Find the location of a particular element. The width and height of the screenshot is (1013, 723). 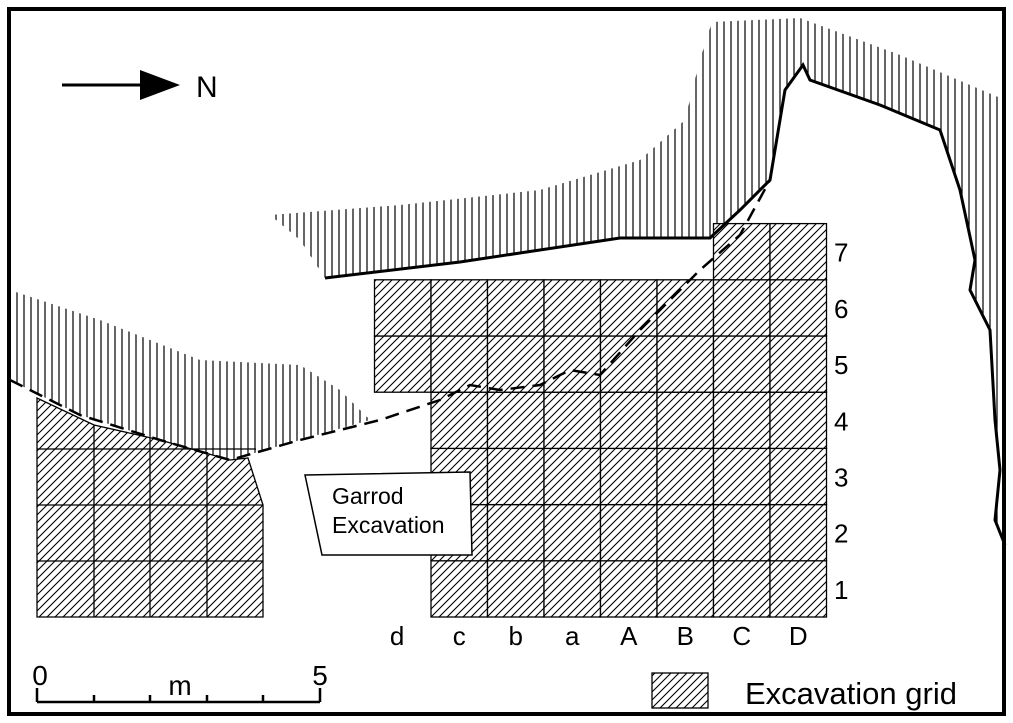

grid-lines is located at coordinates (150, 521).